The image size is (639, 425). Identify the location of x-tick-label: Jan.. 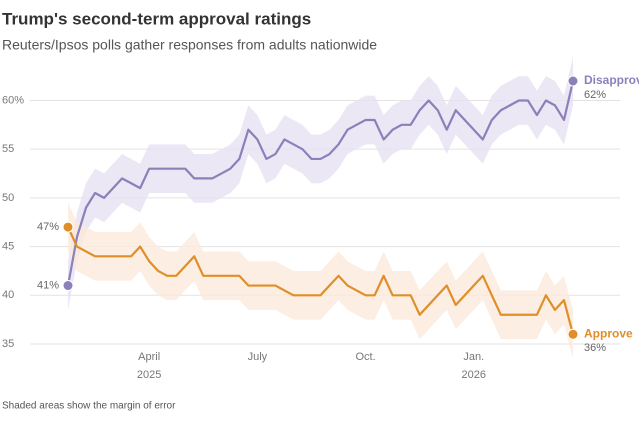
(473, 357).